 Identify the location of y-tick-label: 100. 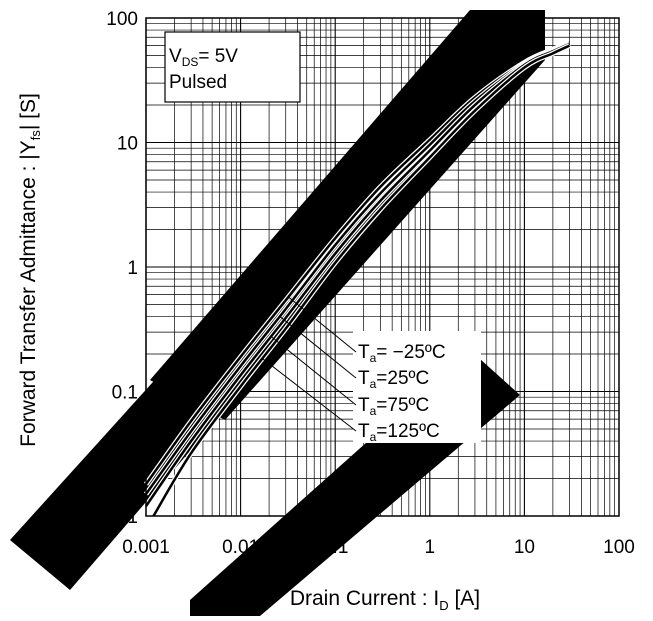
(122, 19).